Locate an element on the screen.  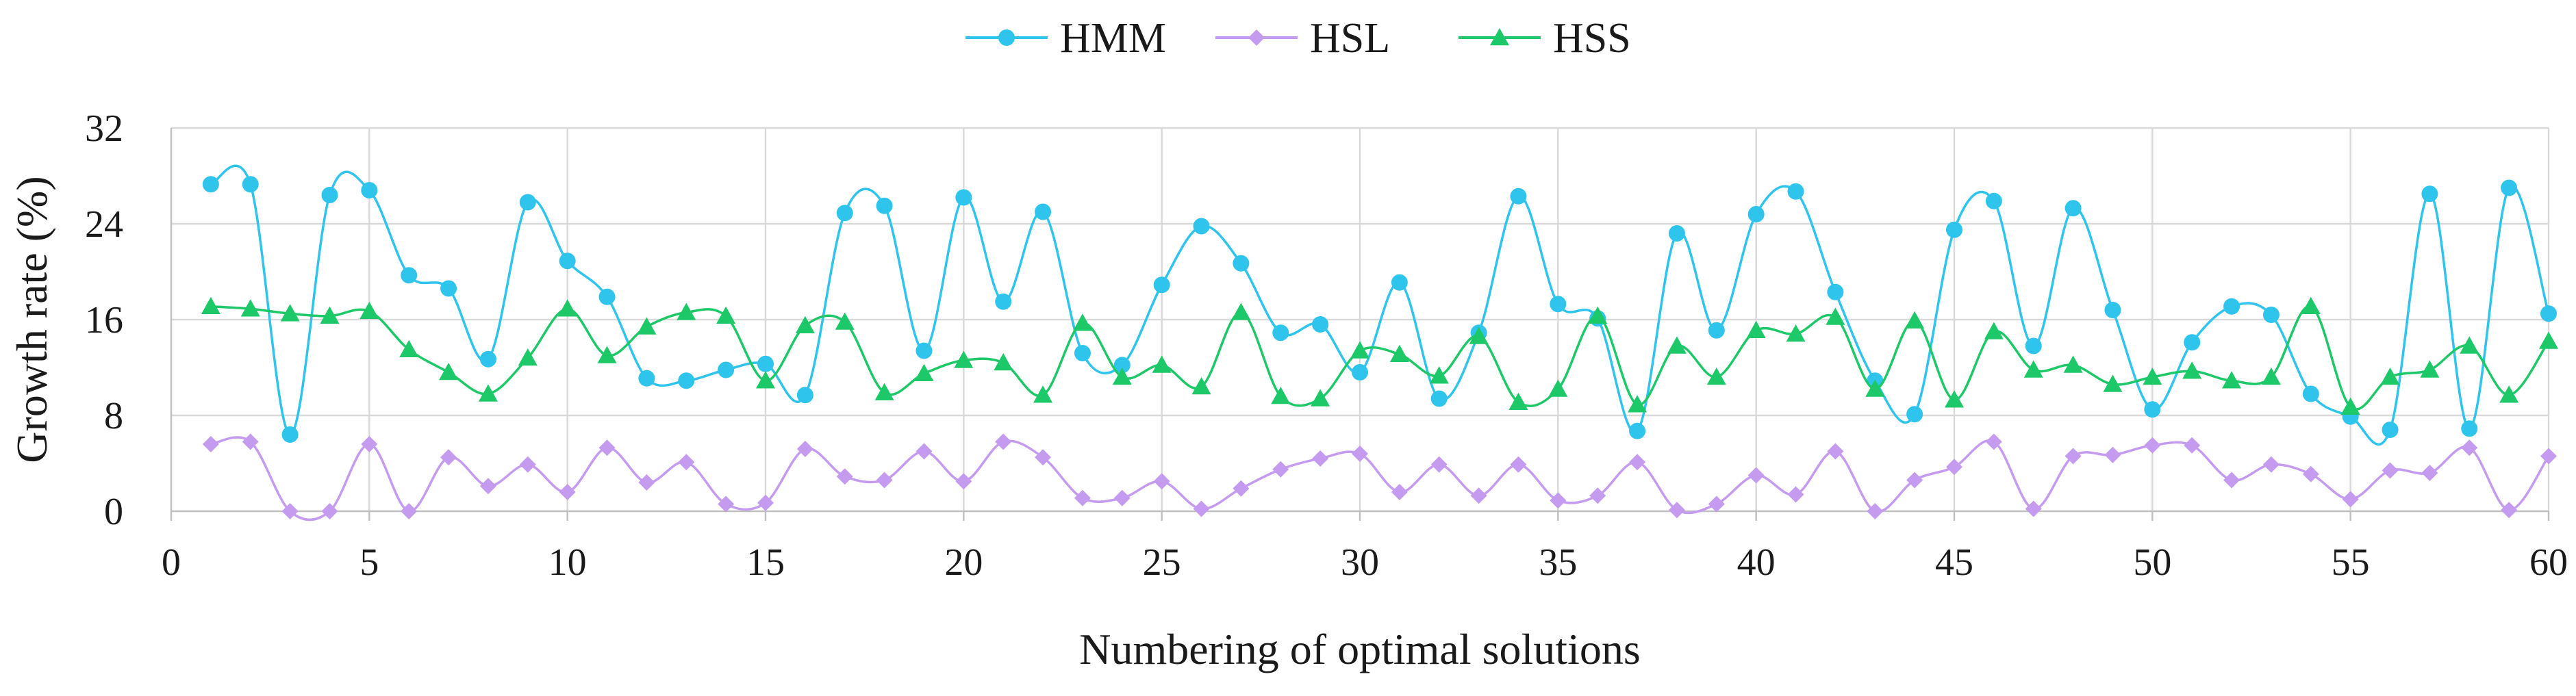
x-tick-label-25: 25 is located at coordinates (1162, 562).